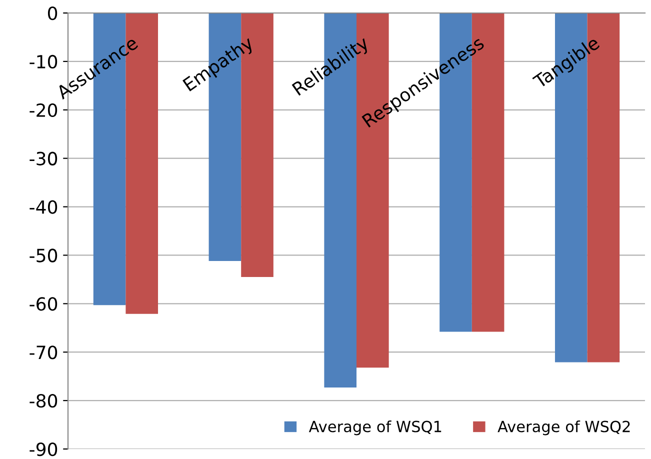 The image size is (651, 459). What do you see at coordinates (44, 159) in the screenshot?
I see `y-tick-label: -30` at bounding box center [44, 159].